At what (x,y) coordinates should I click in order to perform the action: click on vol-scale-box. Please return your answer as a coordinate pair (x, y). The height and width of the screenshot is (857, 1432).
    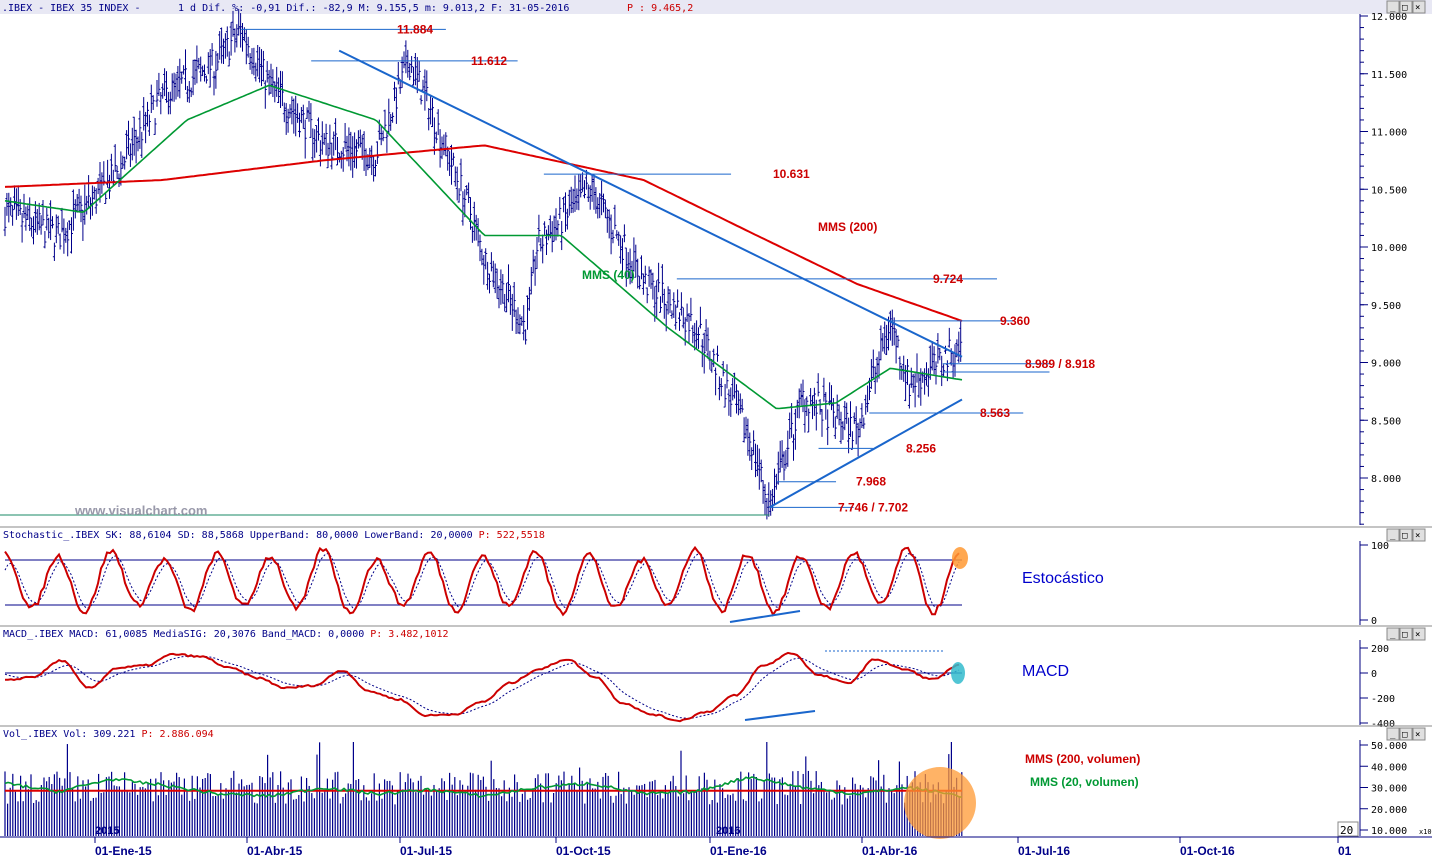
    Looking at the image, I should click on (1348, 829).